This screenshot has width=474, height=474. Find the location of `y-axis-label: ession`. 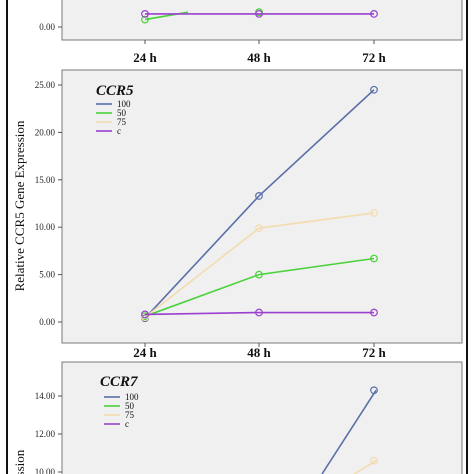

y-axis-label: ession is located at coordinates (19, 461).